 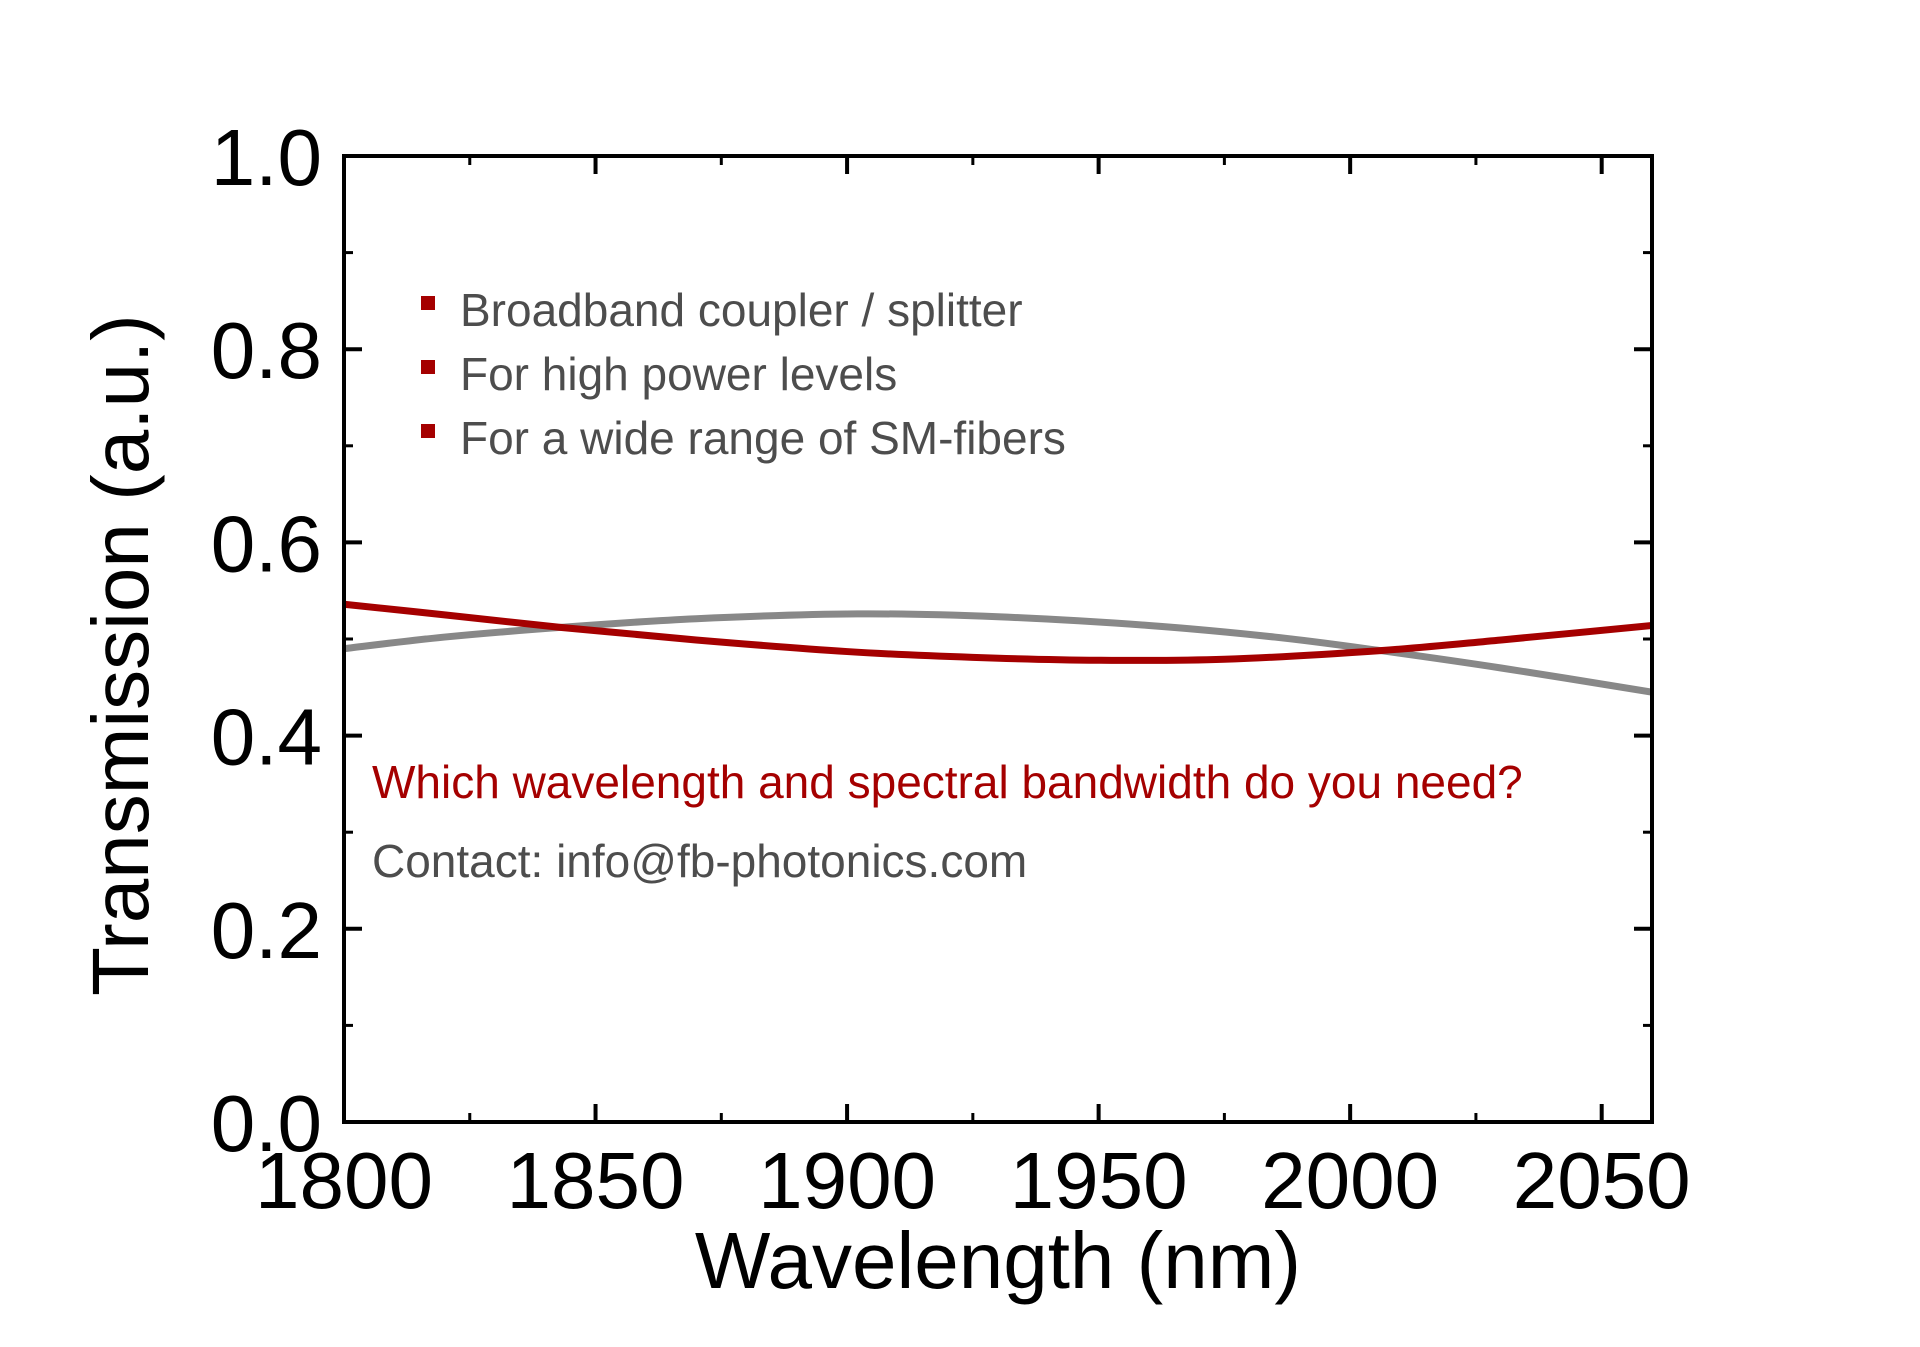 What do you see at coordinates (1602, 1180) in the screenshot?
I see `x-tick-label: 2050` at bounding box center [1602, 1180].